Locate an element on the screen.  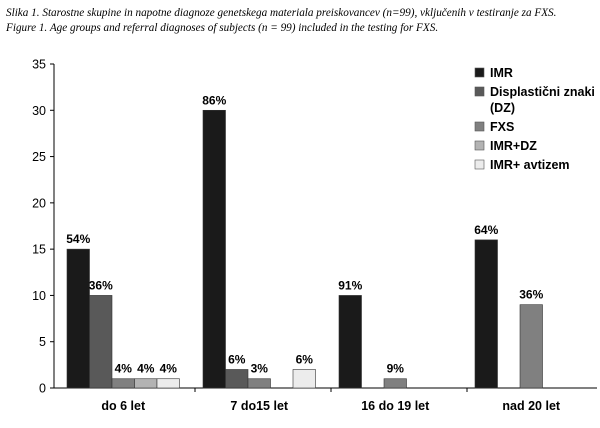
x-category-label: do 6 let is located at coordinates (123, 406).